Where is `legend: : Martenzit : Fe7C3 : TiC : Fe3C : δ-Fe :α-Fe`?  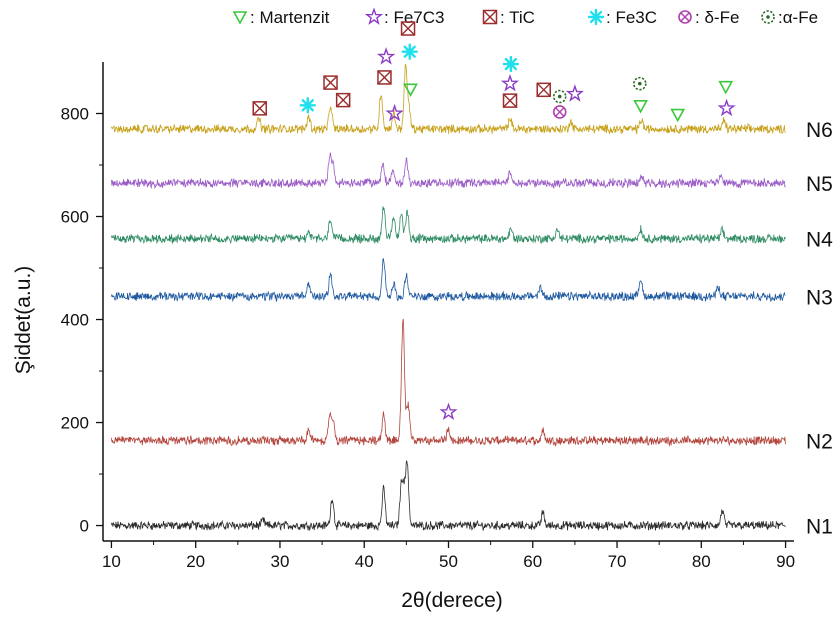 legend: : Martenzit : Fe7C3 : TiC : Fe3C : δ-Fe :α-Fe is located at coordinates (525, 17).